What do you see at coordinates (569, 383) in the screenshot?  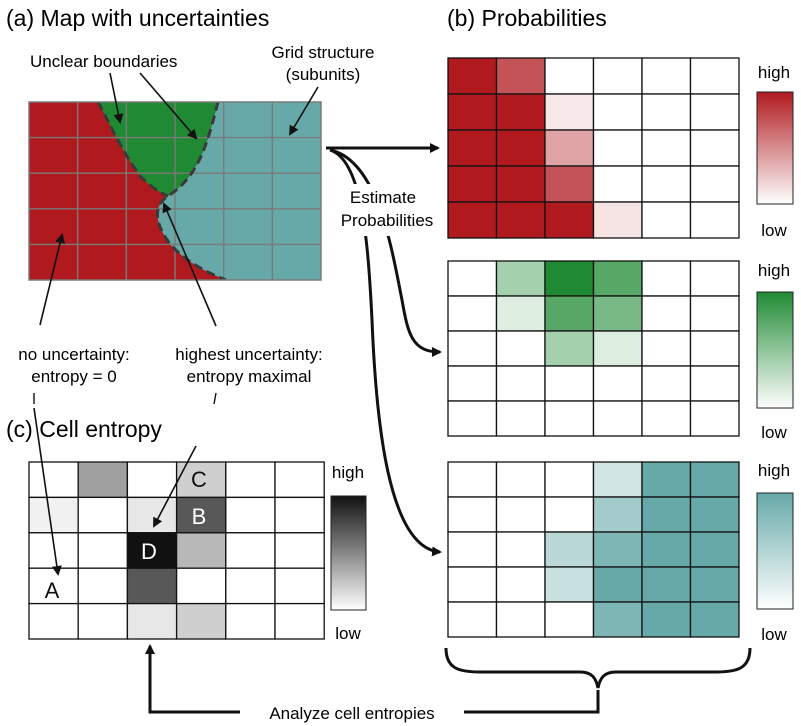 I see `green-prob-cell-r3-c2` at bounding box center [569, 383].